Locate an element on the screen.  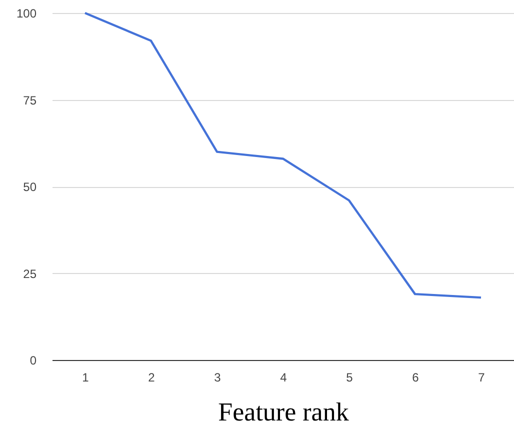
y-tick-label: 75 is located at coordinates (30, 100).